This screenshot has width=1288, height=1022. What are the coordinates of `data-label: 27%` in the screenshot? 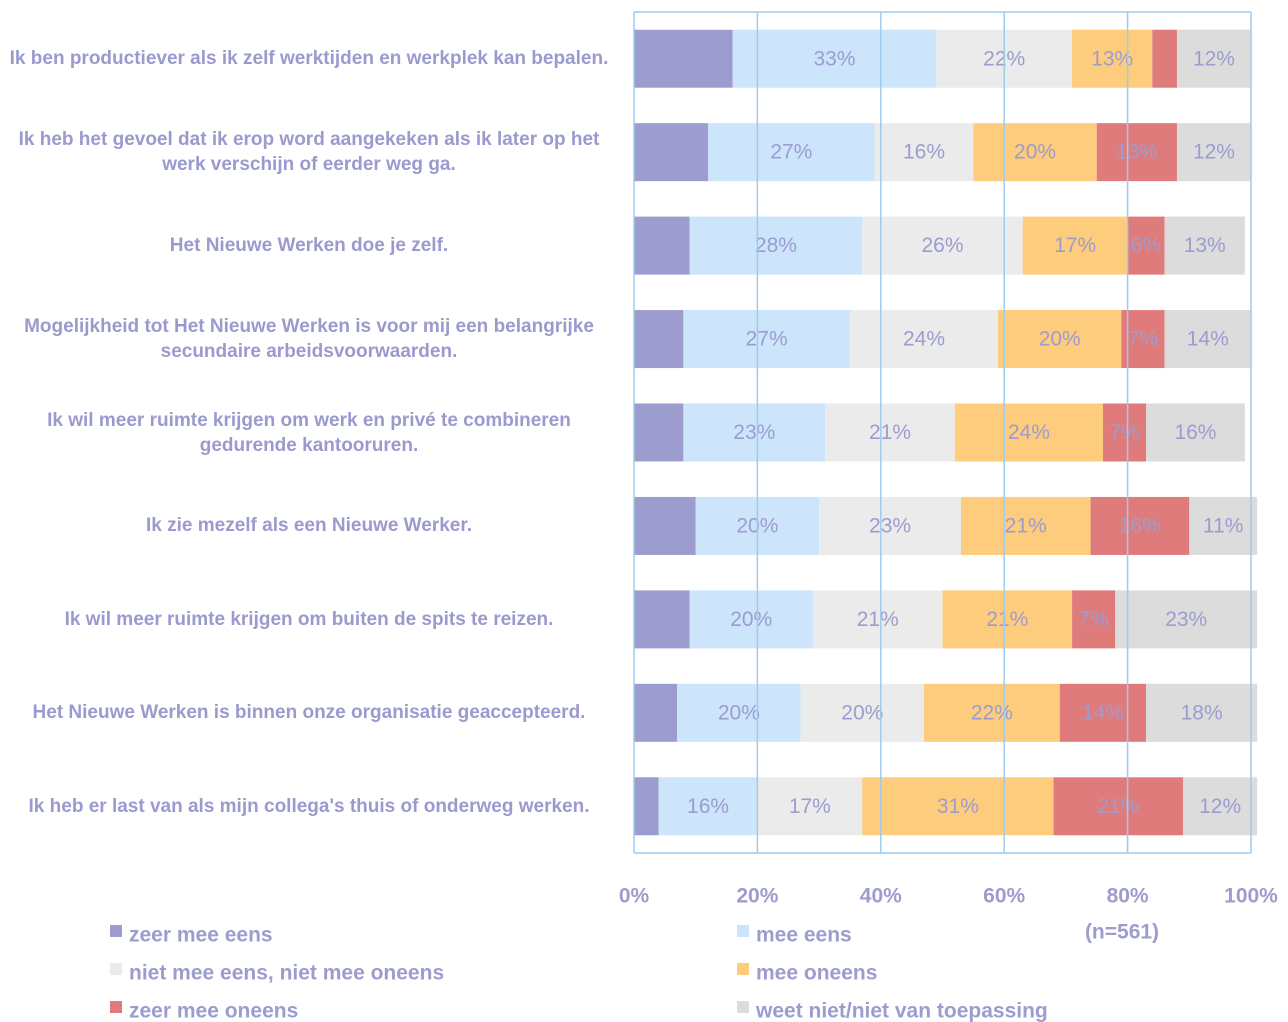 It's located at (791, 152).